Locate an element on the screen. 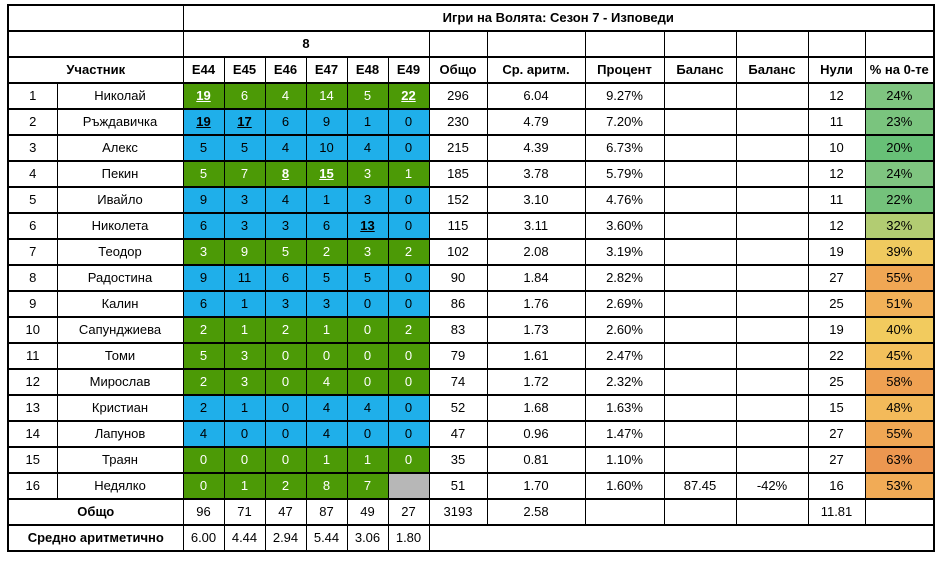  percent-cell: 6.73% is located at coordinates (624, 148).